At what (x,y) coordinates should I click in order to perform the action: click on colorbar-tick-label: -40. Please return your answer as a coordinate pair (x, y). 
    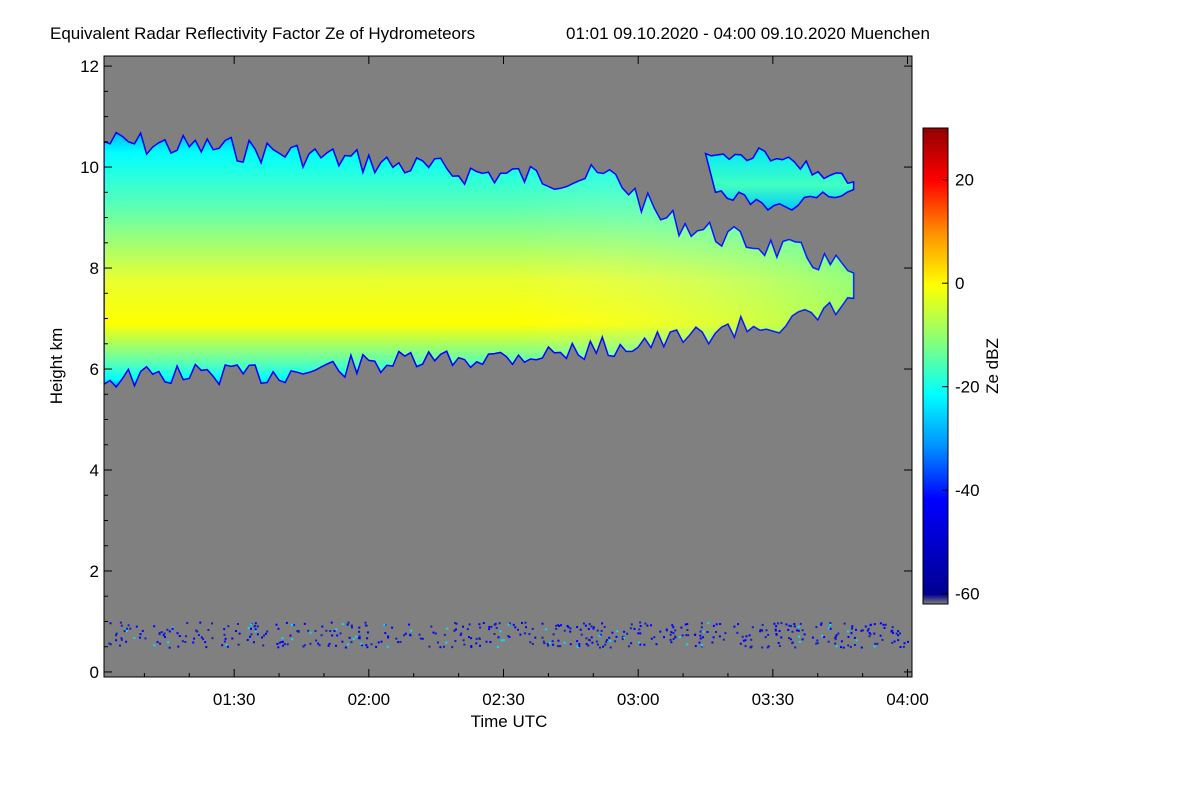
    Looking at the image, I should click on (967, 490).